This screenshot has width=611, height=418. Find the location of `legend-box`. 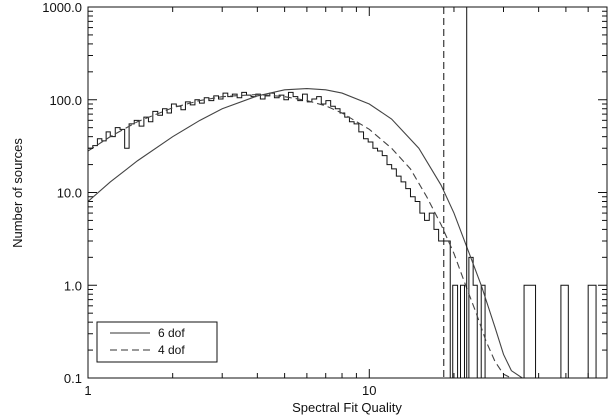

legend-box is located at coordinates (157, 342).